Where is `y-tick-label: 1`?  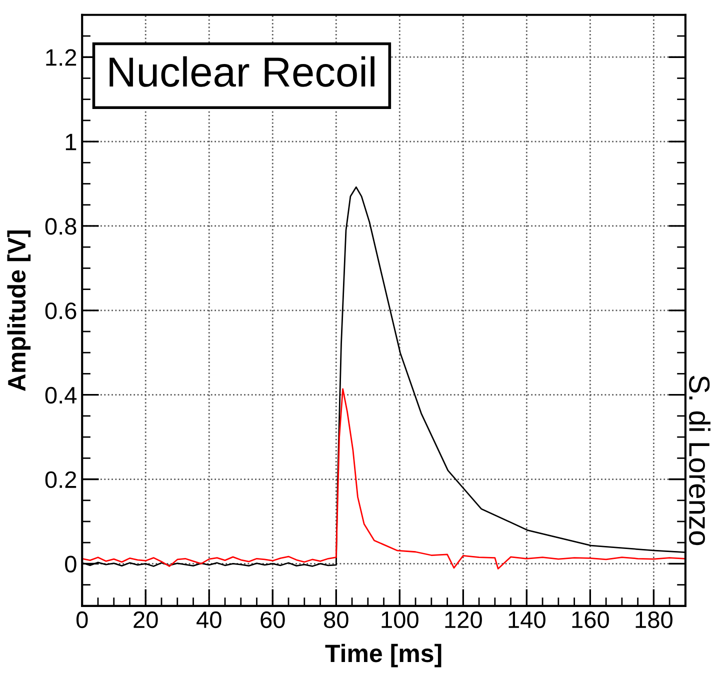
y-tick-label: 1 is located at coordinates (71, 142).